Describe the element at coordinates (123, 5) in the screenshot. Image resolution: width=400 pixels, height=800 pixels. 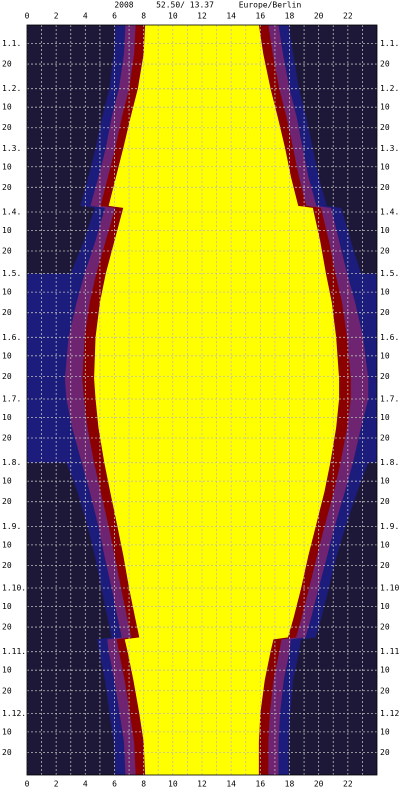
I see `chart-title: 2008` at that location.